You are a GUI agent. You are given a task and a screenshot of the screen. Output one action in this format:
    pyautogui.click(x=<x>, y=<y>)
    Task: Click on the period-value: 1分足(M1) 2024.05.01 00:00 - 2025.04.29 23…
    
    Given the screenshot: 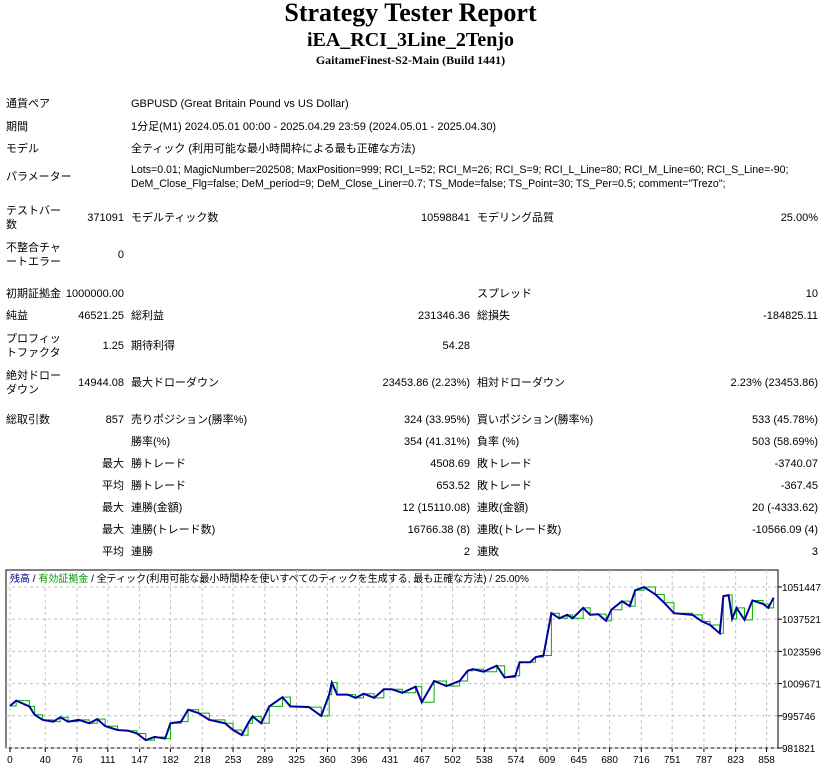 What is the action you would take?
    pyautogui.click(x=314, y=127)
    